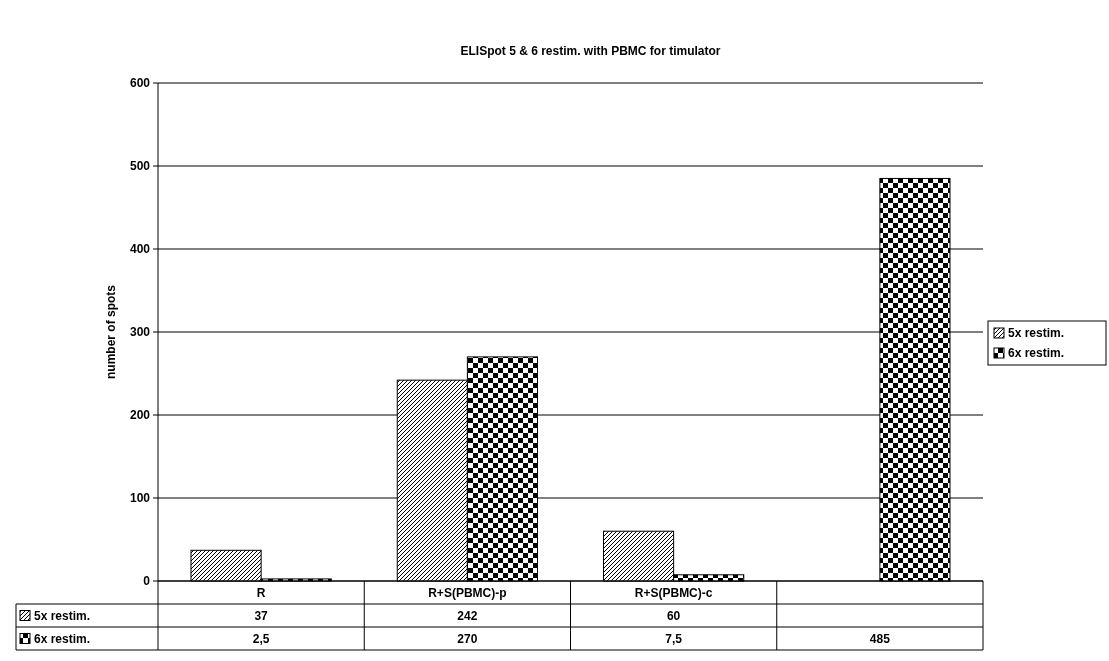 The width and height of the screenshot is (1109, 661). I want to click on legend-label: 6x restim., so click(1036, 353).